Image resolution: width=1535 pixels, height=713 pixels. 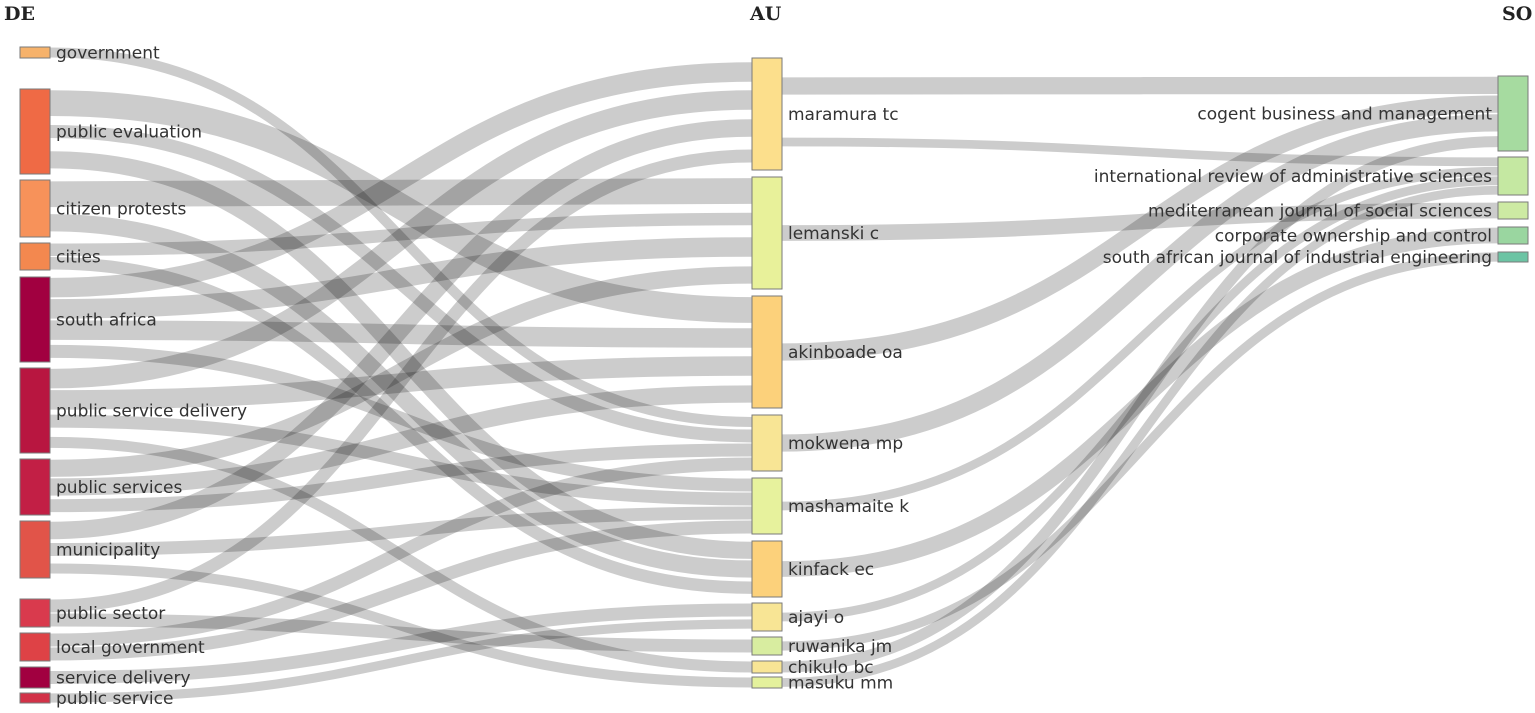 I want to click on node-masuku: masuku mm, so click(x=822, y=684).